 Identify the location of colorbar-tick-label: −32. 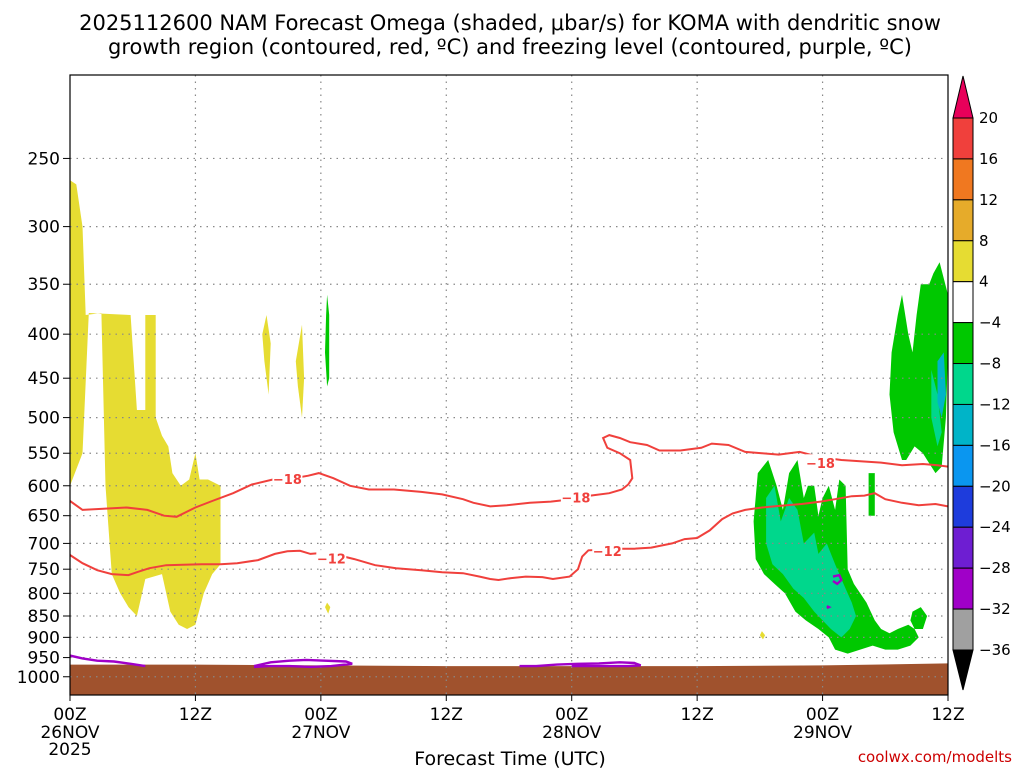
(995, 609).